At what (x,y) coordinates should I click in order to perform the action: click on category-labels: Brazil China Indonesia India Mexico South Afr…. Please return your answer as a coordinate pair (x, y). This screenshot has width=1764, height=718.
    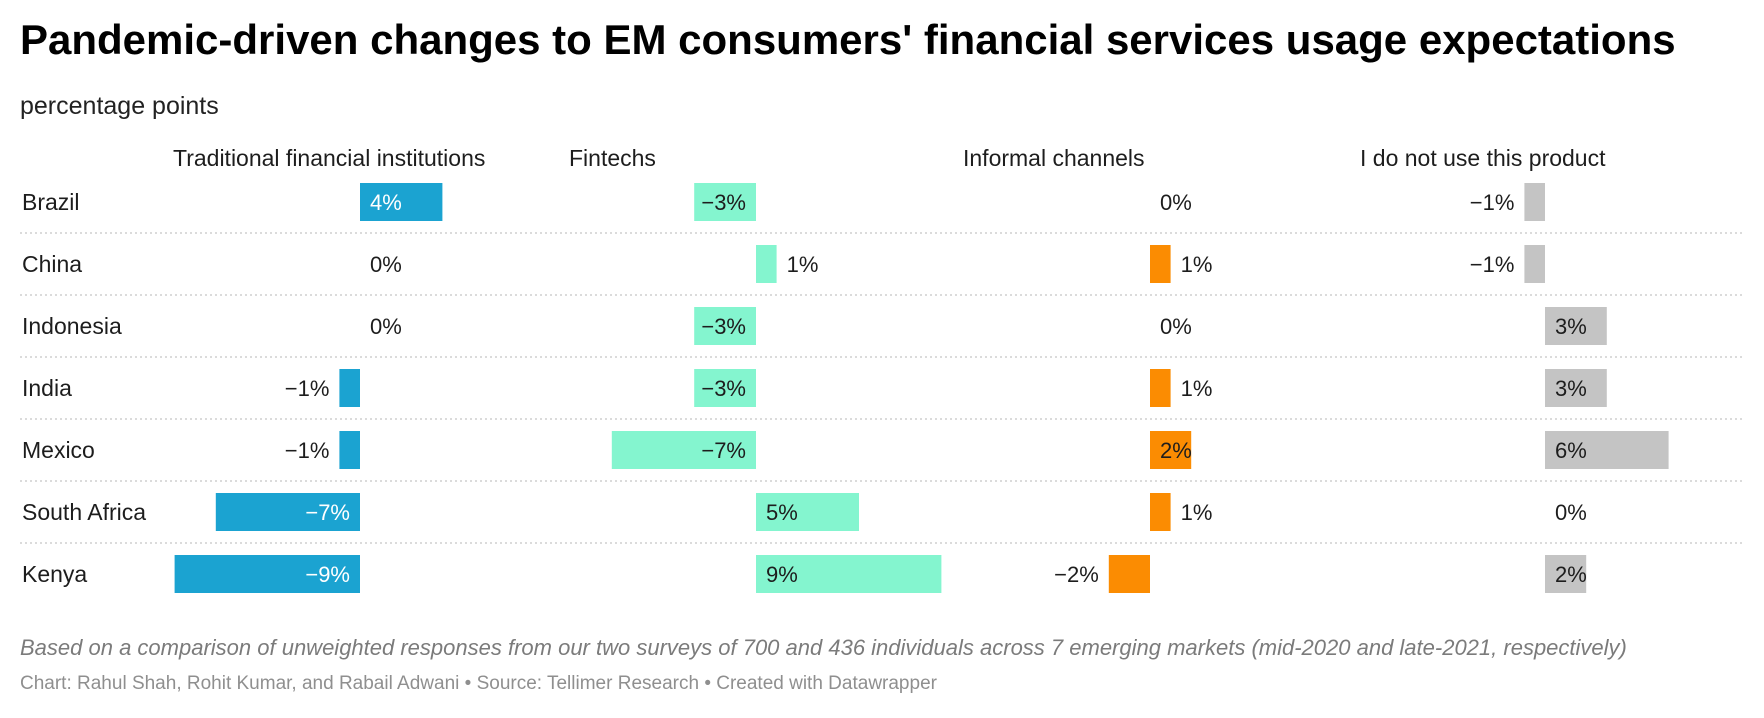
    Looking at the image, I should click on (84, 388).